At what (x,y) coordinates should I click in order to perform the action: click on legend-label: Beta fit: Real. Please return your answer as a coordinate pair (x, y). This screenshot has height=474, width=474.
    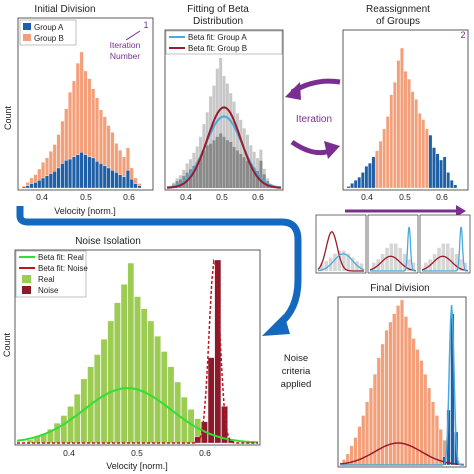
    Looking at the image, I should click on (61, 257).